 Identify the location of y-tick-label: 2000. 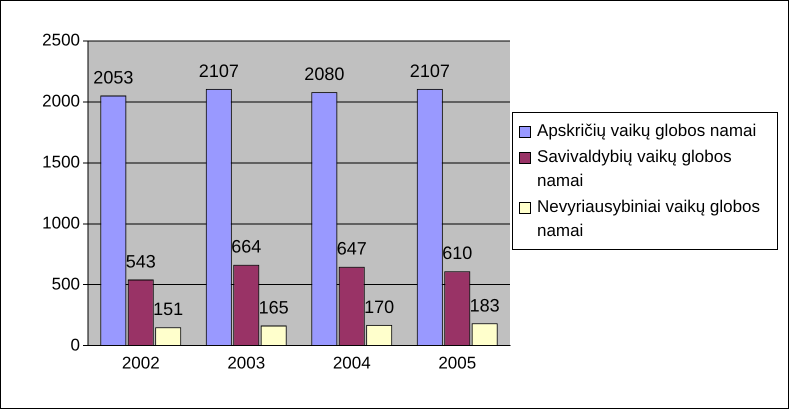
(61, 101).